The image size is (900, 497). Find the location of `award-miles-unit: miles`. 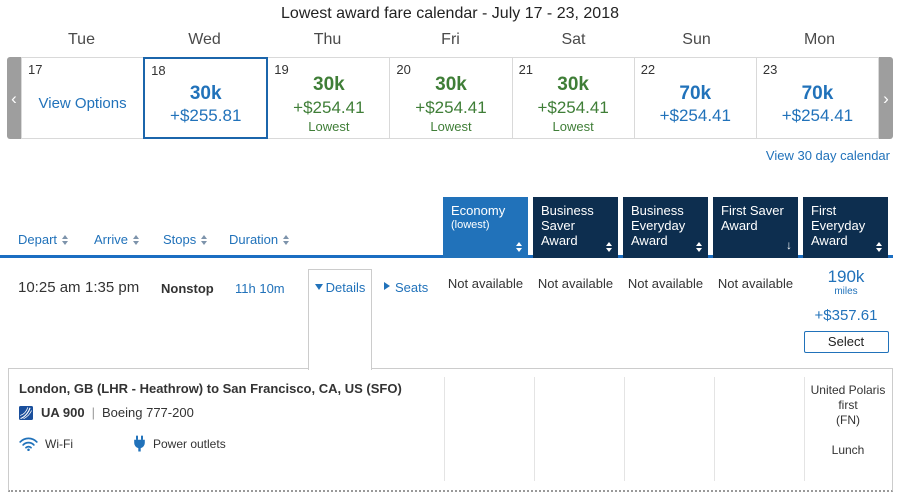

award-miles-unit: miles is located at coordinates (846, 291).